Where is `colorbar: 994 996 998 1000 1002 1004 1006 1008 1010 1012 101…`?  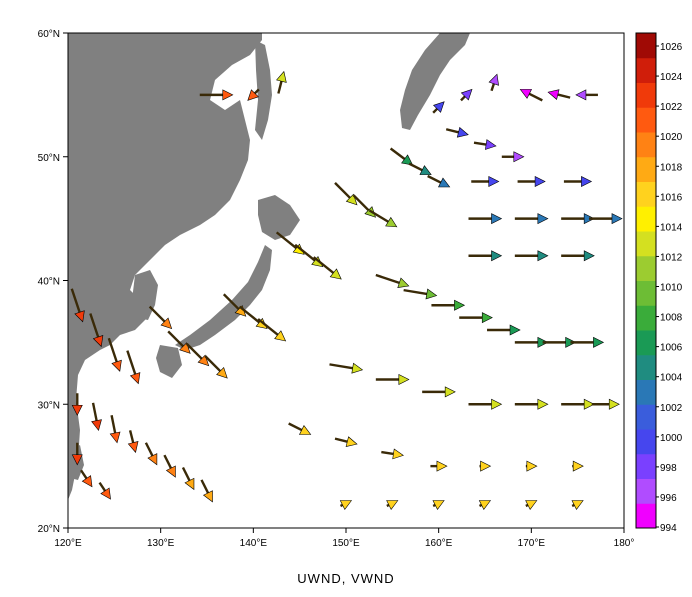 colorbar: 994 996 998 1000 1002 1004 1006 1008 1010 1012 101… is located at coordinates (659, 283).